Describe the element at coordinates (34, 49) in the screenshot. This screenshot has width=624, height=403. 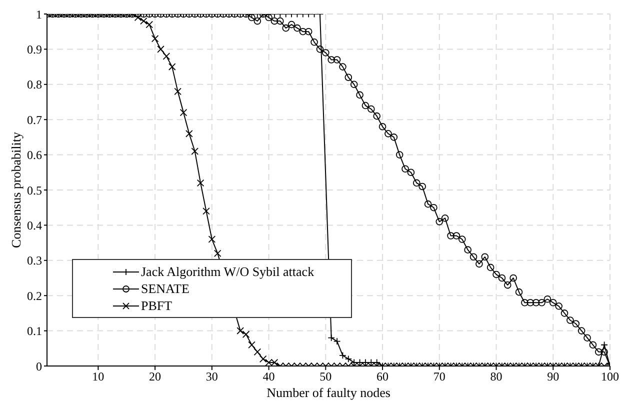
I see `y-tick-label: 0.9` at that location.